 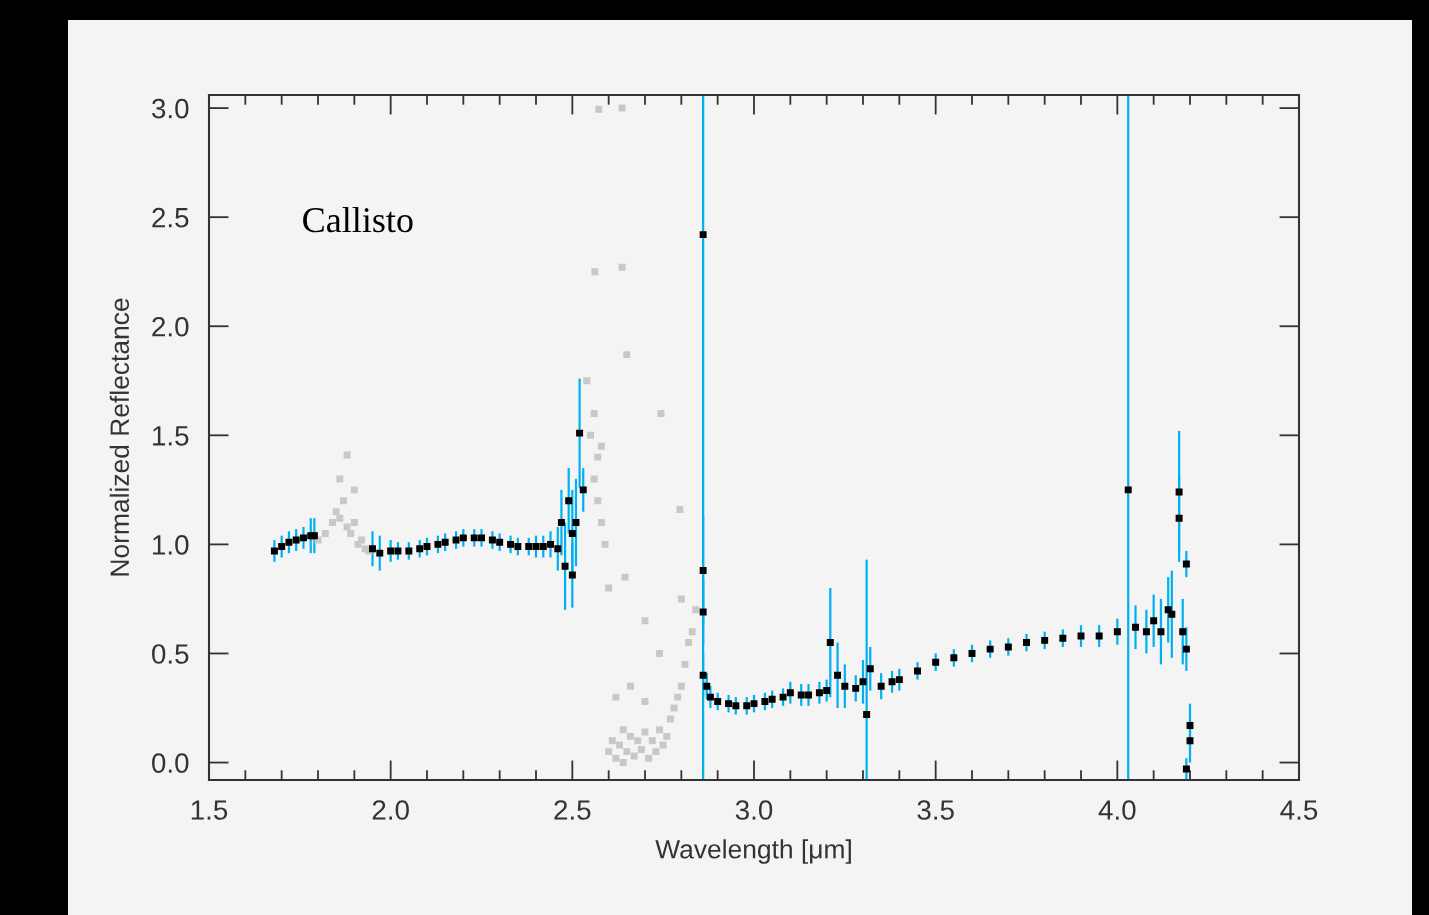 I want to click on x-axis-title: Wavelength [μm], so click(x=753, y=851).